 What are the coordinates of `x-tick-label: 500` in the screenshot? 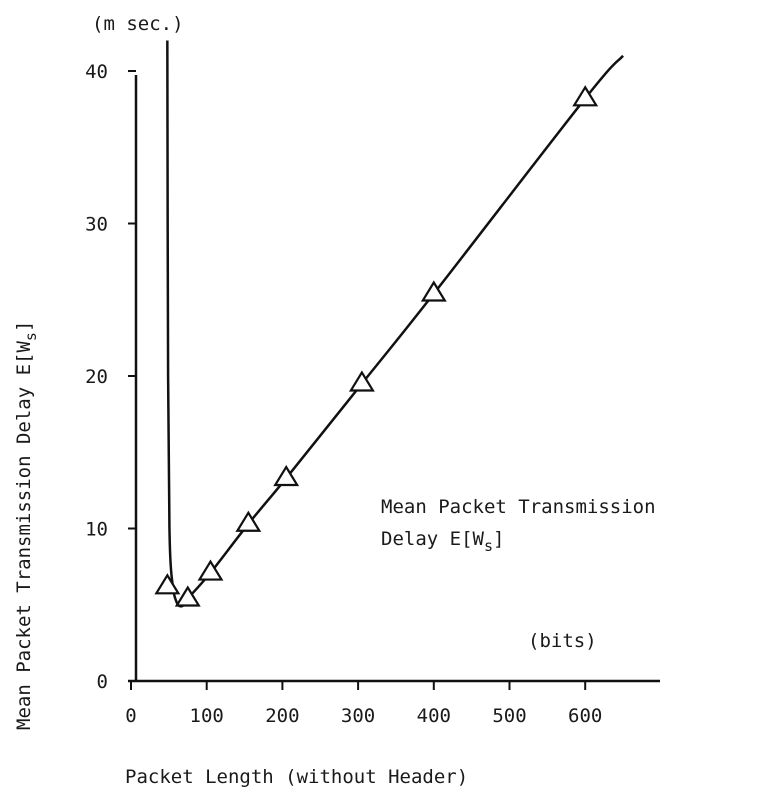 It's located at (509, 716).